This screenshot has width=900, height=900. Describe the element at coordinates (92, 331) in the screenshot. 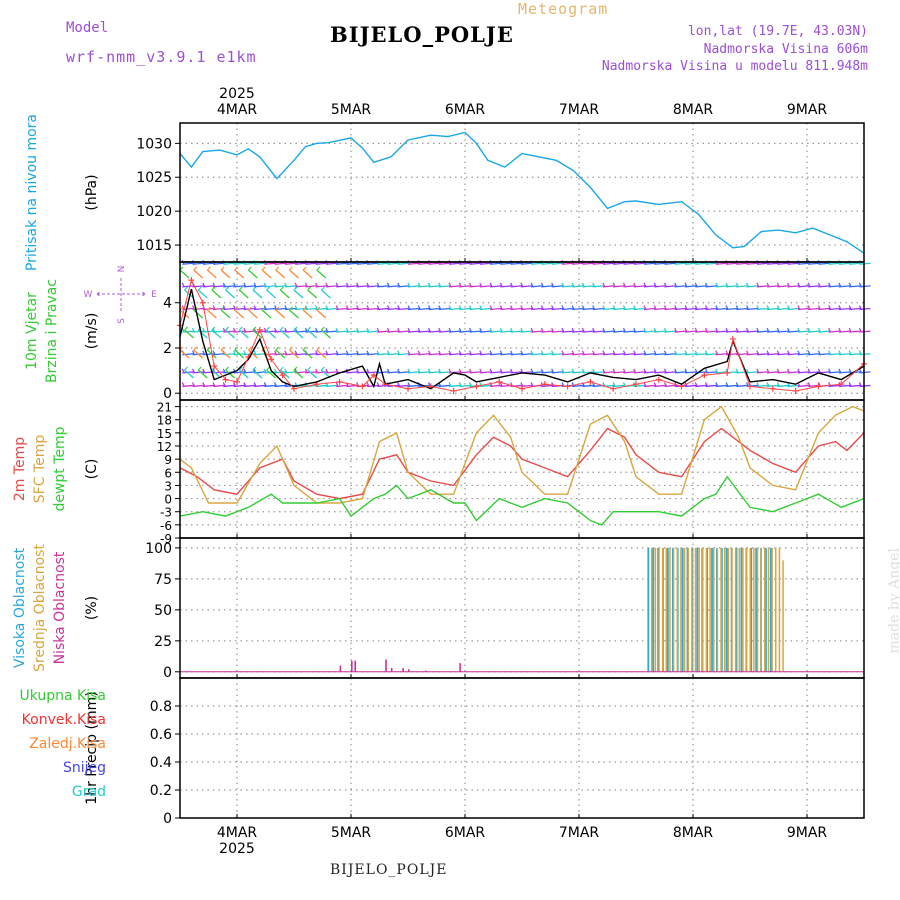

I see `panel-unit-label: (m/s)` at that location.